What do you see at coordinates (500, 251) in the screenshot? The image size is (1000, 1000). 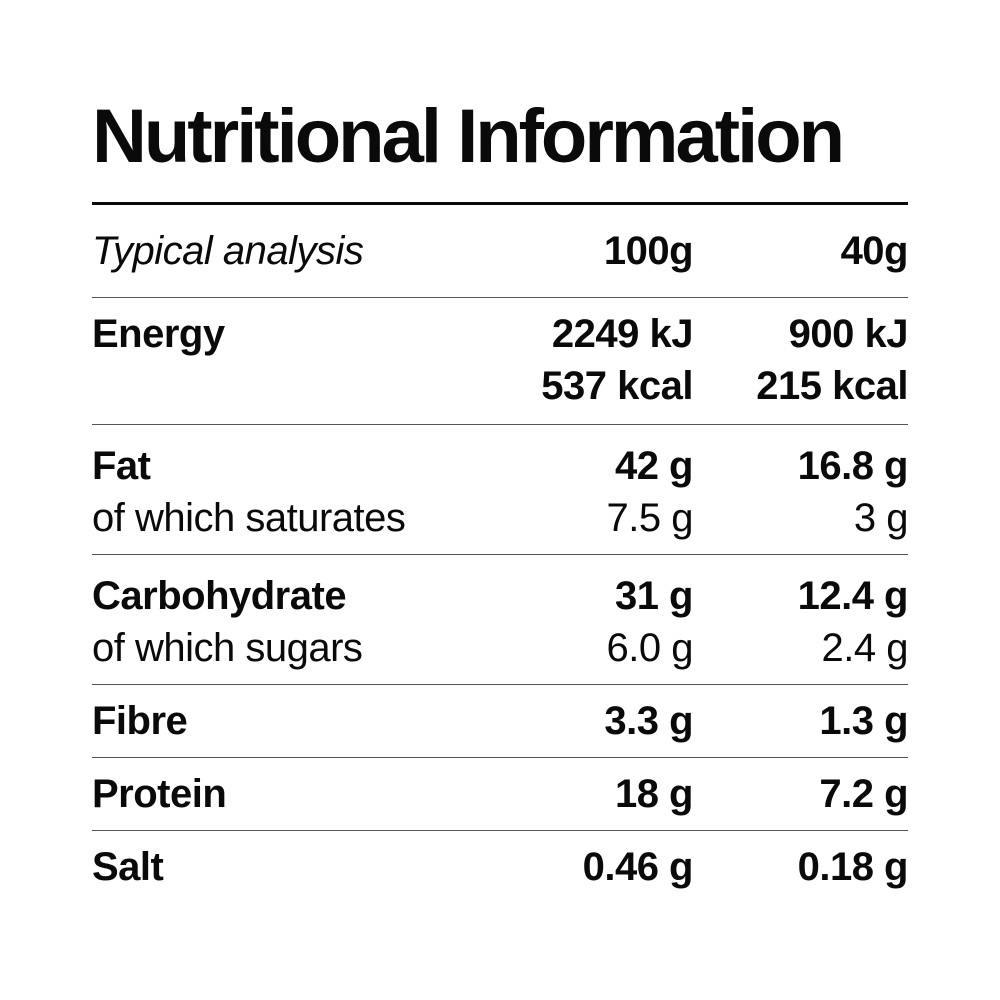 I see `table-header-row: Typical analysis 100g 40g` at bounding box center [500, 251].